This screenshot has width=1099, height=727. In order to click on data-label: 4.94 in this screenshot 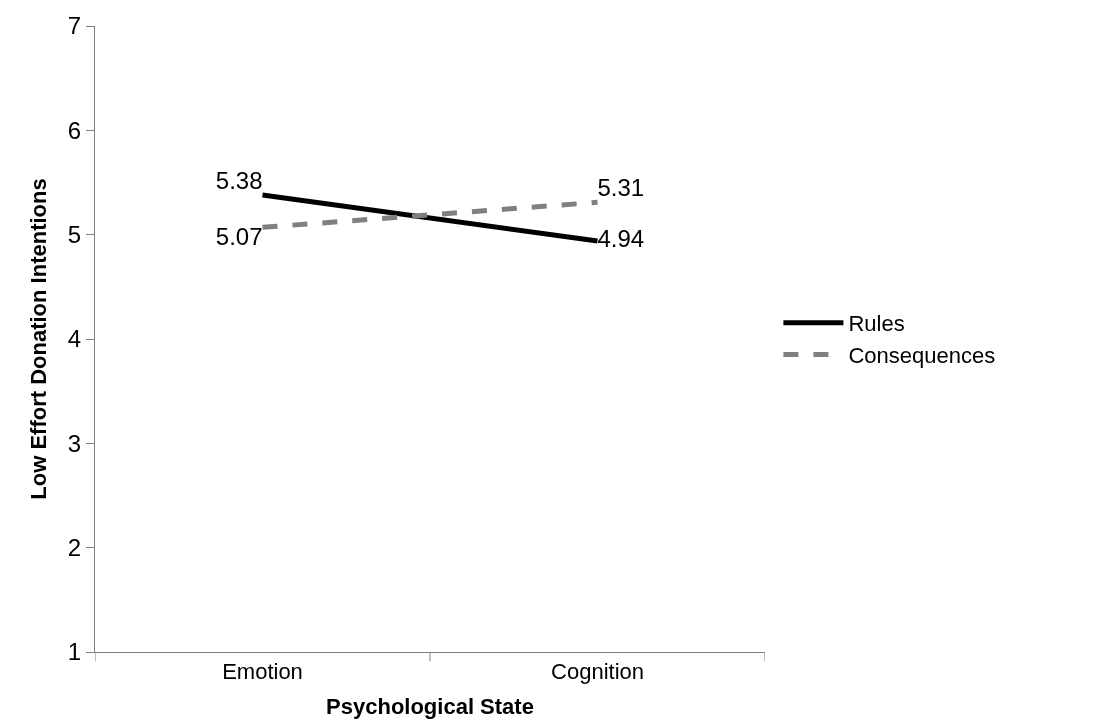, I will do `click(621, 238)`.